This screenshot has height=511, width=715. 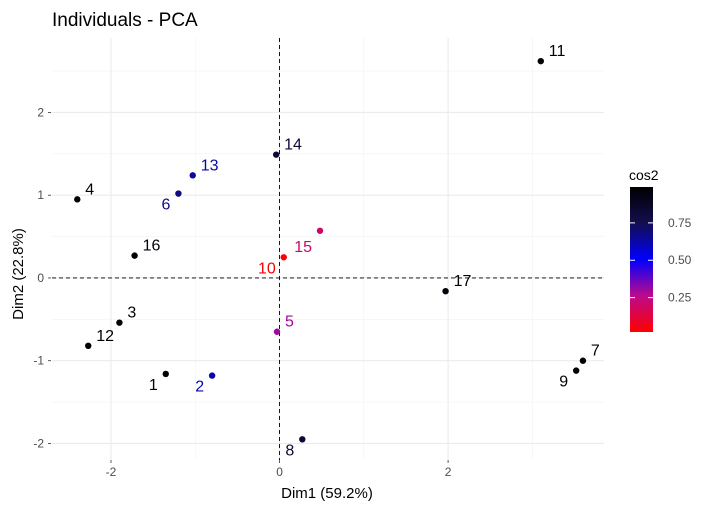 I want to click on data-label-1: 1, so click(x=153, y=385).